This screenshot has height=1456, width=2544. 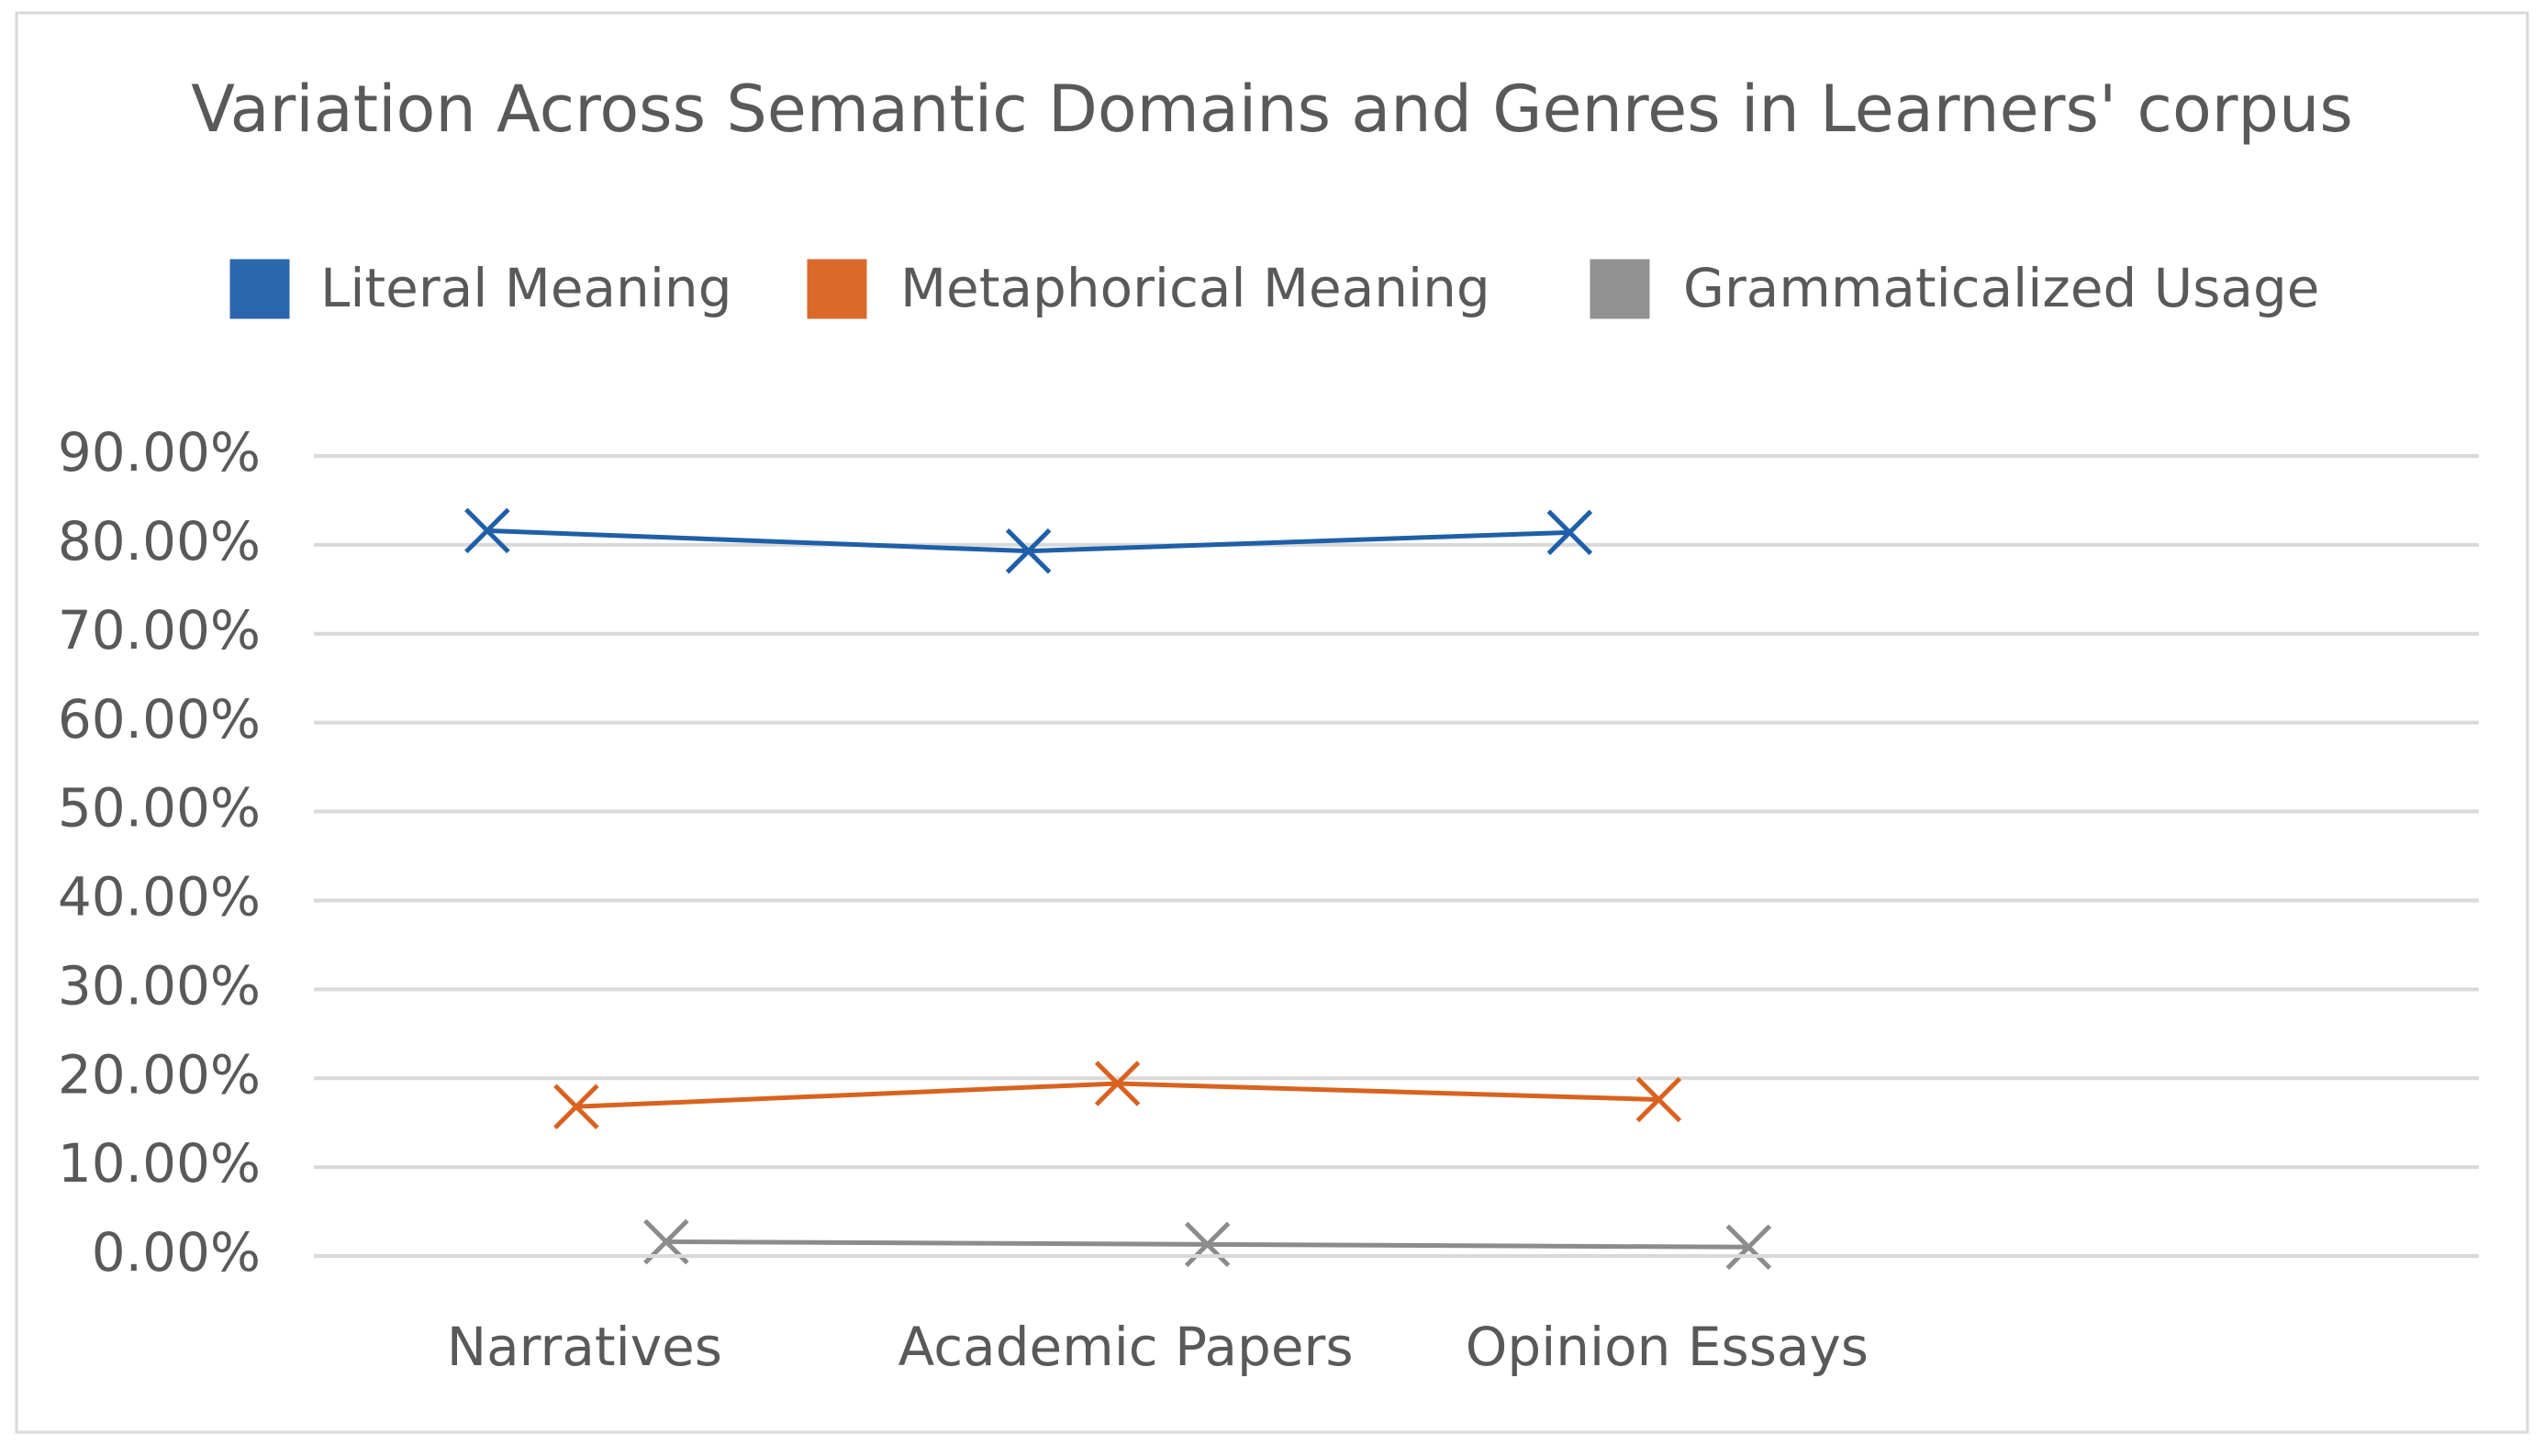 I want to click on y-tick-label: 90.00%, so click(x=159, y=452).